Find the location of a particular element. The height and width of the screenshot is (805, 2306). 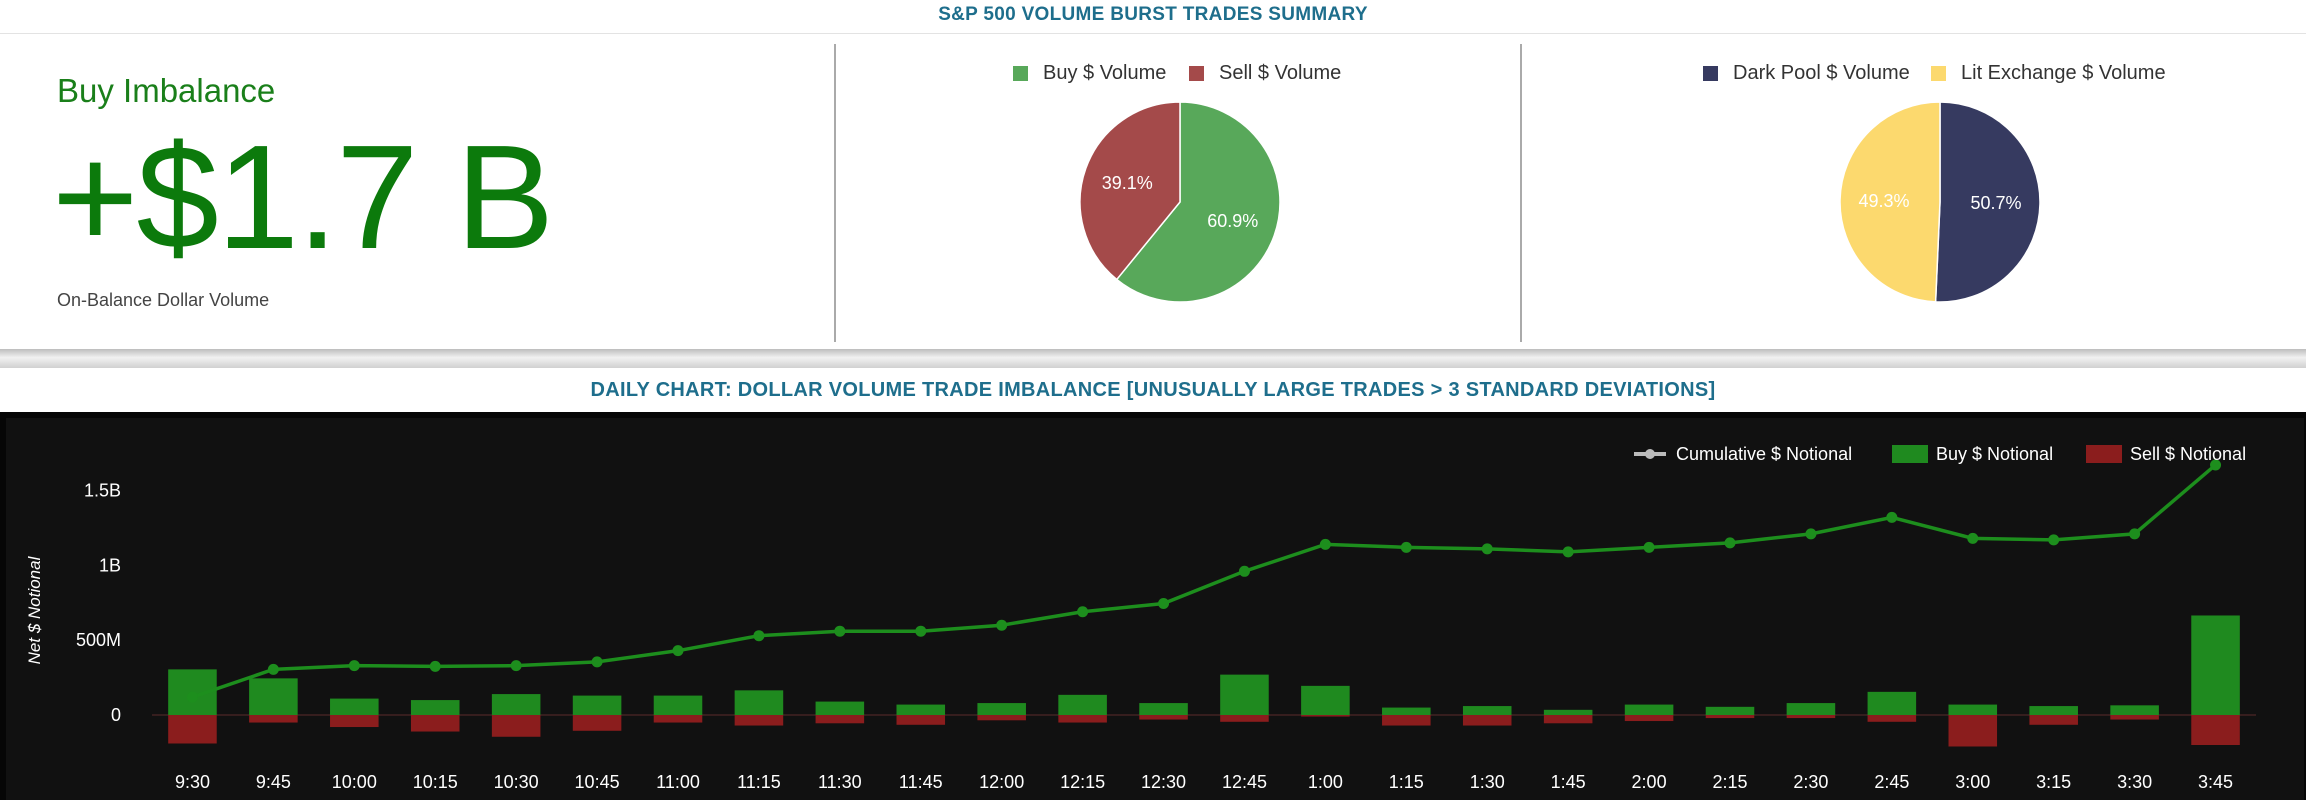

buy-sell-pie-slice-label: 39.1% is located at coordinates (1127, 183).